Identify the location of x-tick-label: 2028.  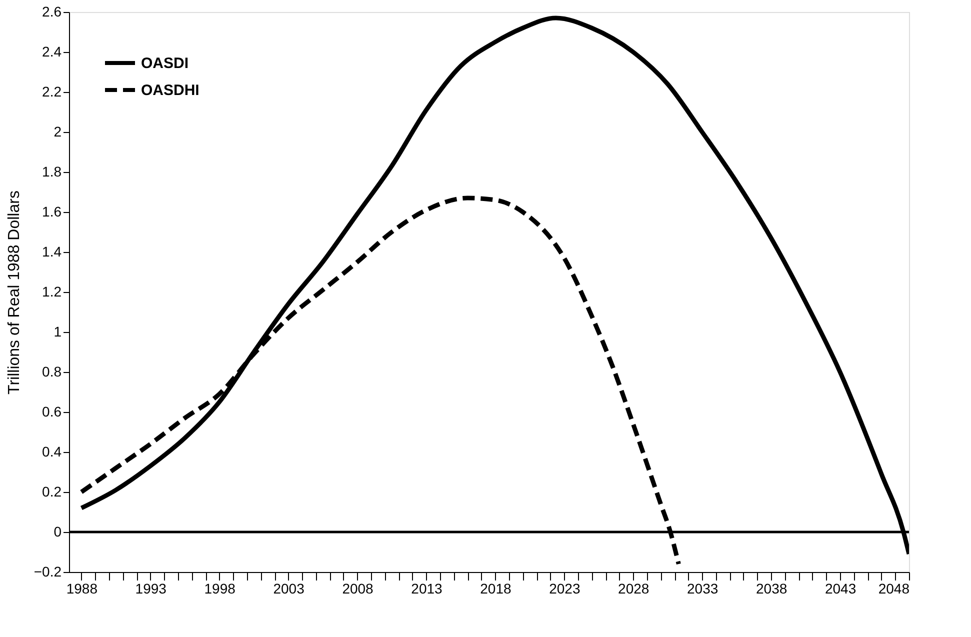
(634, 588).